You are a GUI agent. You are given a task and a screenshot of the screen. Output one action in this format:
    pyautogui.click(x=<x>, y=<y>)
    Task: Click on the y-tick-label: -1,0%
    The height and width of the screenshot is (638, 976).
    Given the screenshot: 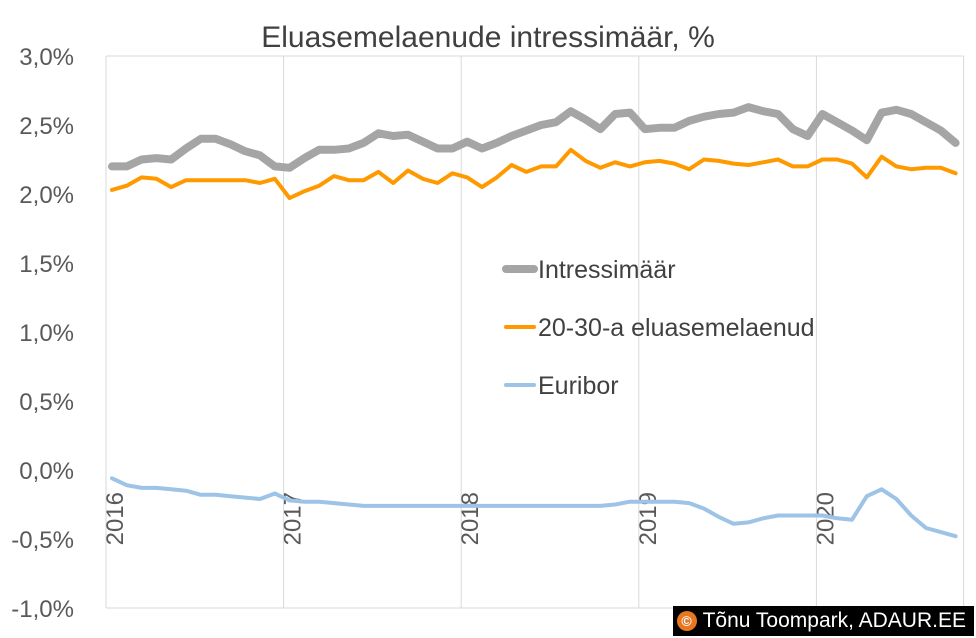 What is the action you would take?
    pyautogui.click(x=42, y=609)
    